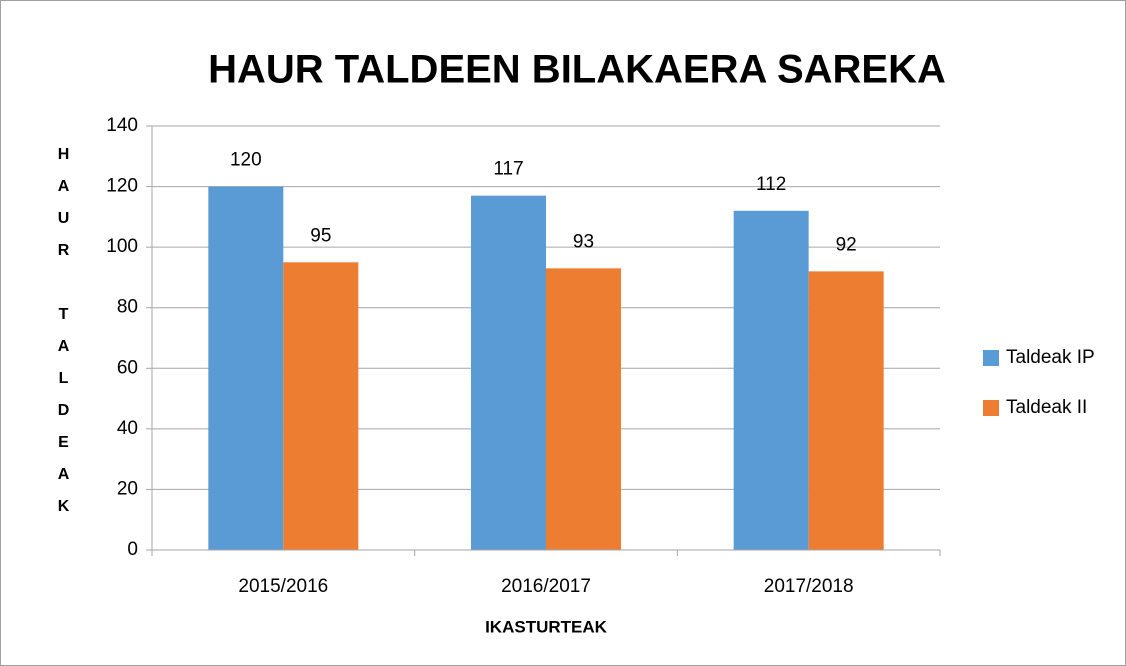  Describe the element at coordinates (809, 586) in the screenshot. I see `x-tick-label: 2017/2018` at that location.